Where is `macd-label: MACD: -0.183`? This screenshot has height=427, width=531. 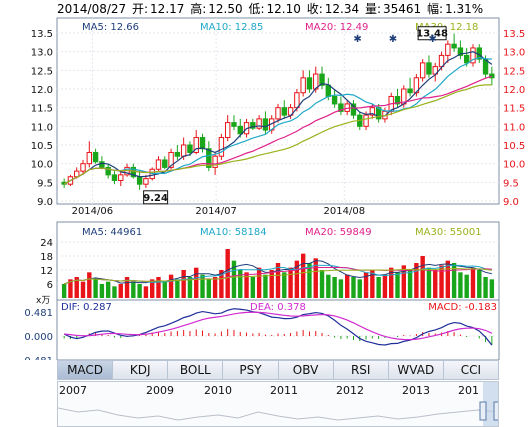 macd-label: MACD: -0.183 is located at coordinates (462, 307).